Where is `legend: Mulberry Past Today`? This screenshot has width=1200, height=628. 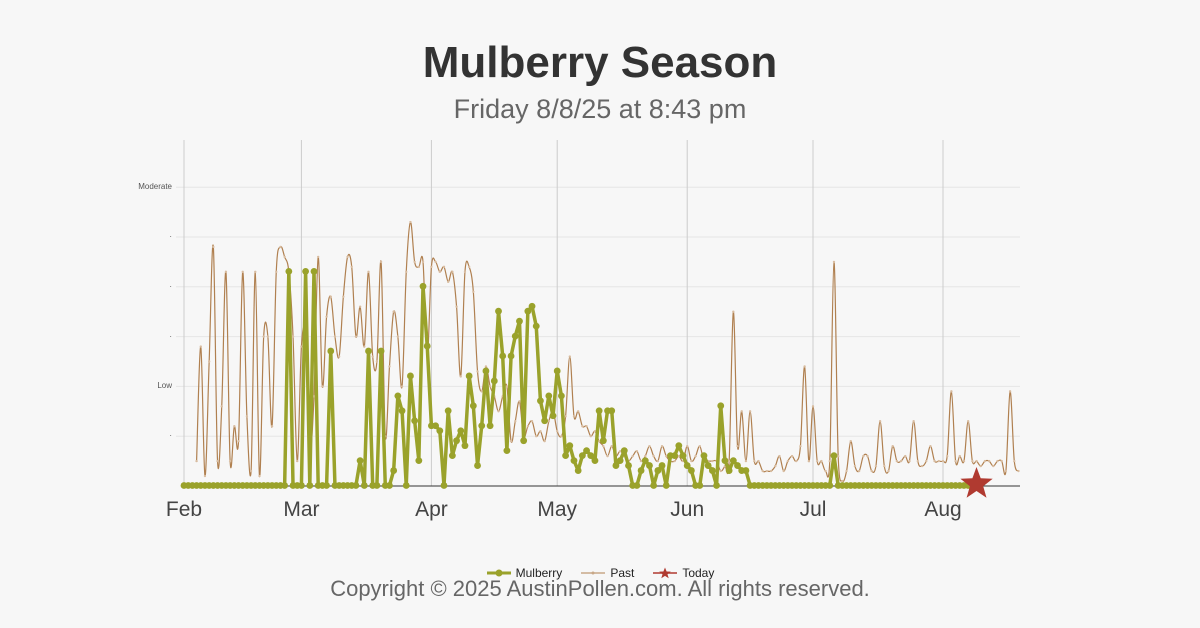 legend: Mulberry Past Today is located at coordinates (600, 573).